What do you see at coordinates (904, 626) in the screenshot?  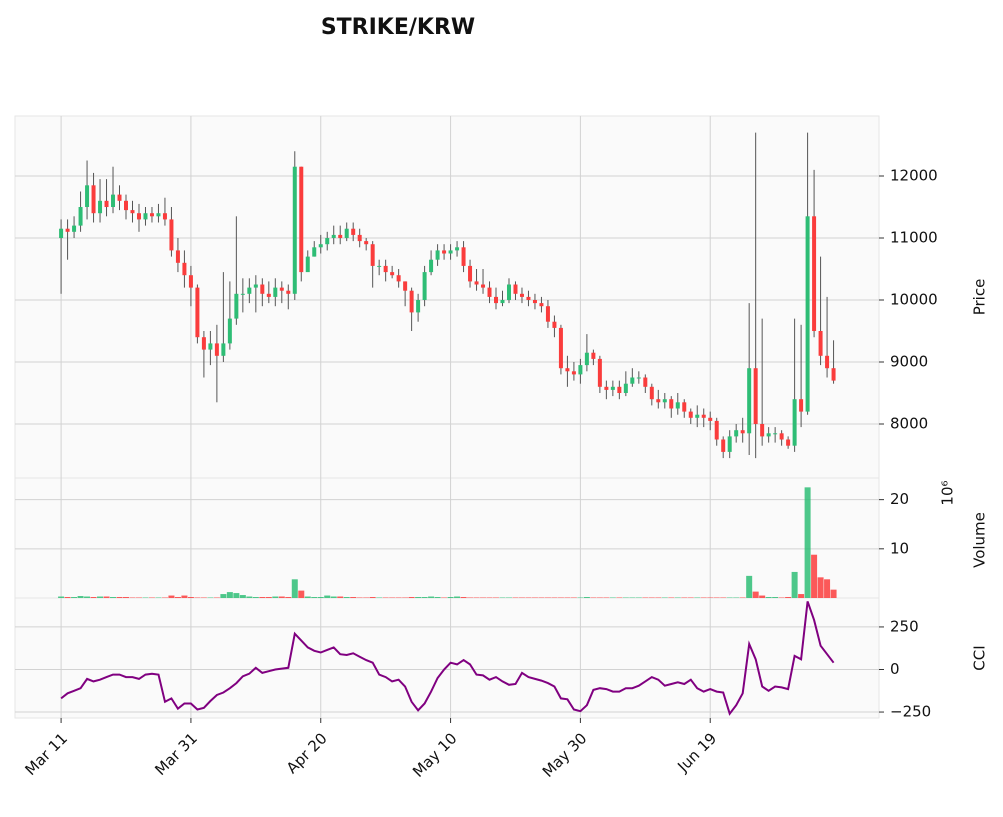 I see `y-tick-label: 250` at bounding box center [904, 626].